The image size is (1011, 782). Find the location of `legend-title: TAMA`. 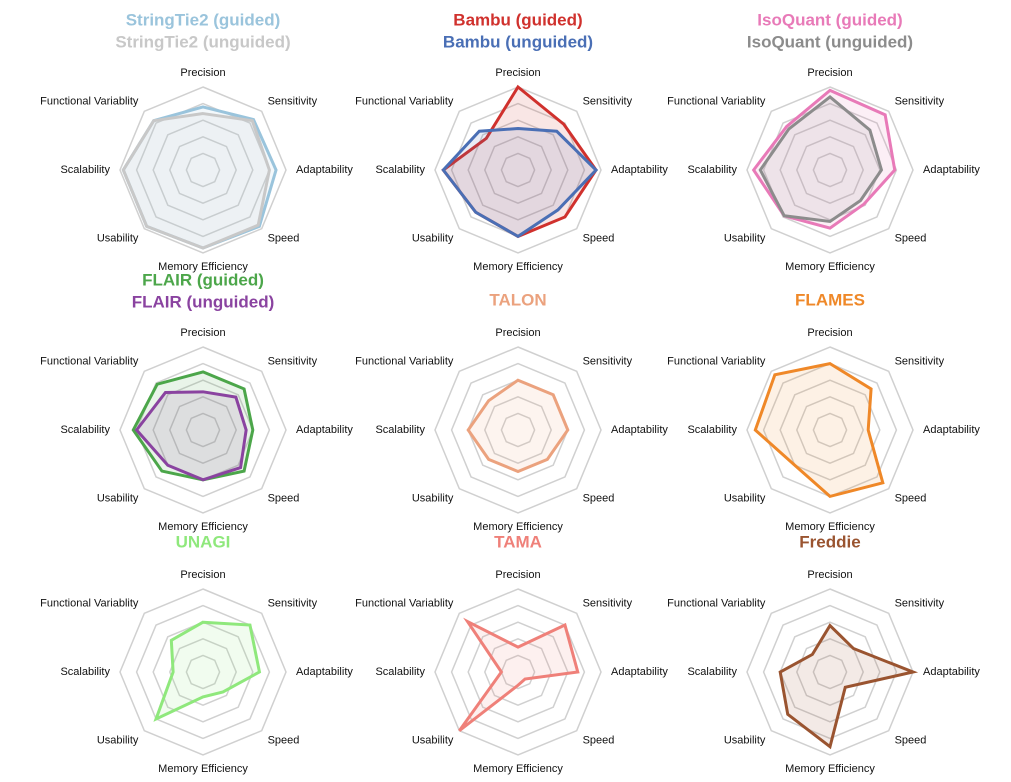

legend-title: TAMA is located at coordinates (518, 541).